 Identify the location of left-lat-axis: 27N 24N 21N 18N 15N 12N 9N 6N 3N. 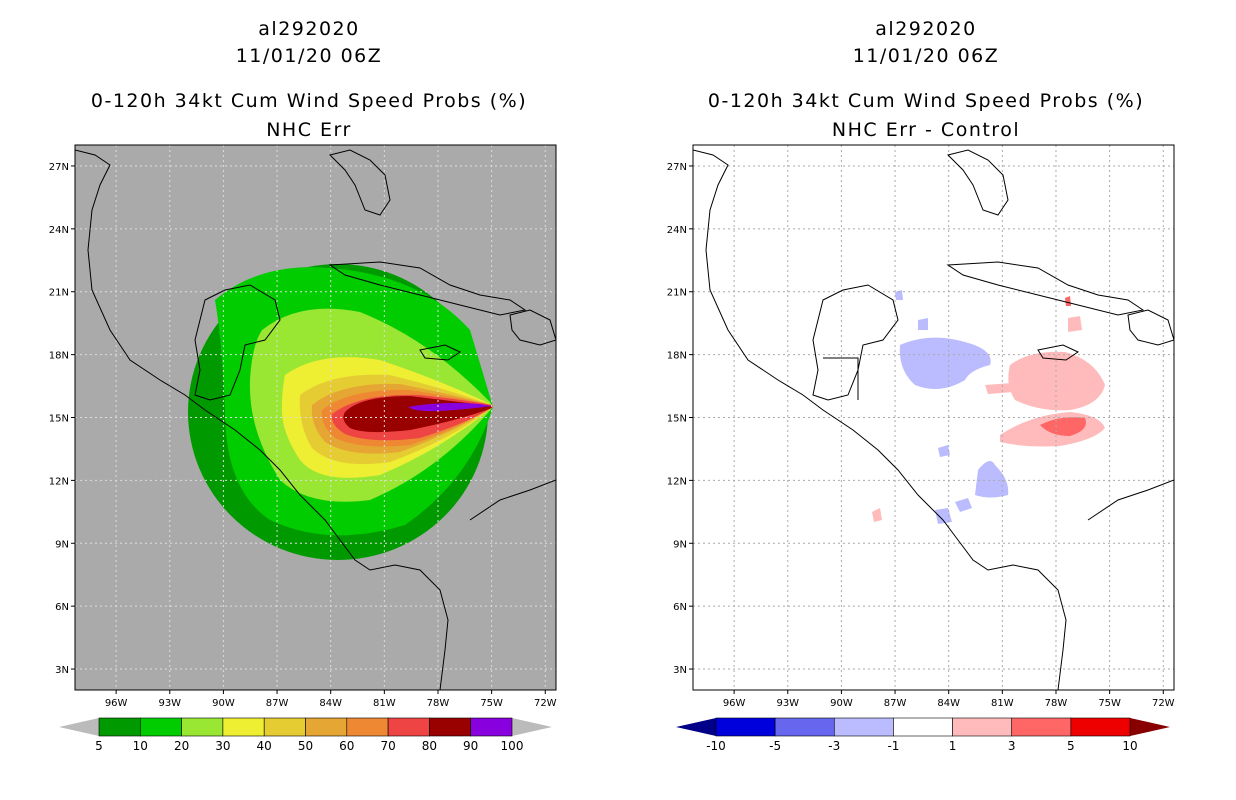
(62, 419).